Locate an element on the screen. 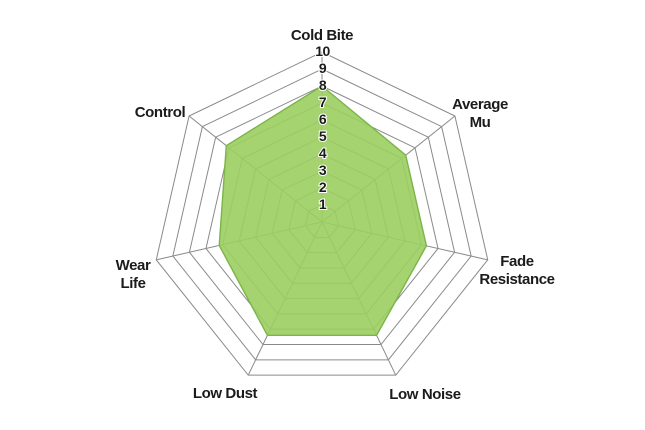 The width and height of the screenshot is (645, 430). radar-tick-label: 6 is located at coordinates (323, 119).